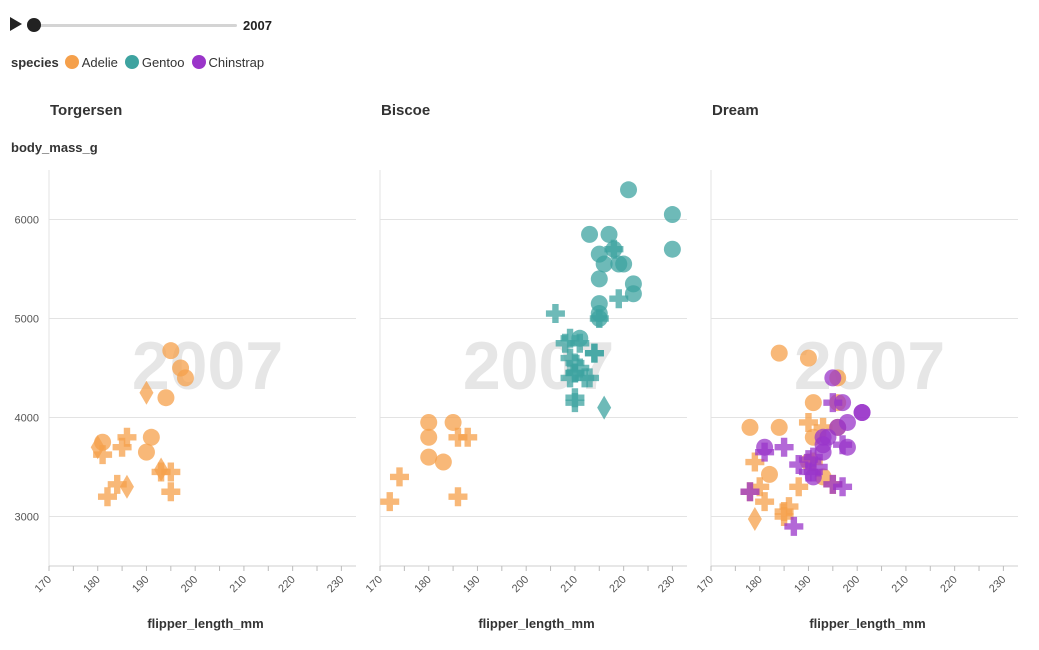 Image resolution: width=1039 pixels, height=650 pixels. I want to click on legend-item-adelie: Adelie, so click(91, 62).